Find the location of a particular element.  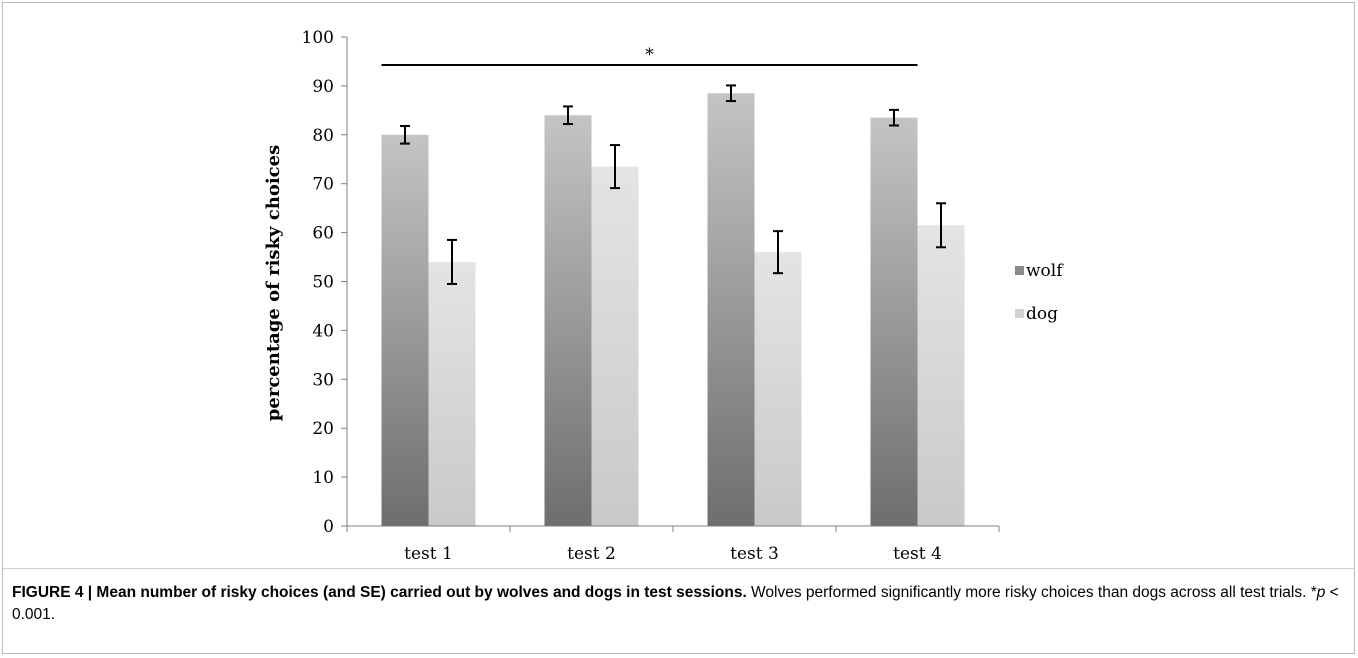

y-tick-label-20: 20 is located at coordinates (323, 429).